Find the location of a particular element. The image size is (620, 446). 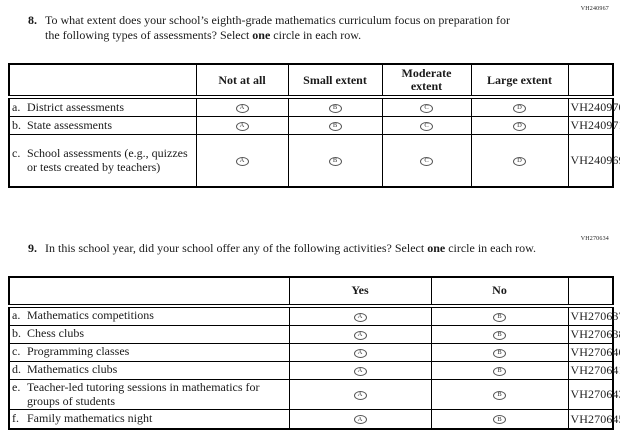

table-row-state-assessments: b. State assessments A B C D VH240971 is located at coordinates (314, 126).